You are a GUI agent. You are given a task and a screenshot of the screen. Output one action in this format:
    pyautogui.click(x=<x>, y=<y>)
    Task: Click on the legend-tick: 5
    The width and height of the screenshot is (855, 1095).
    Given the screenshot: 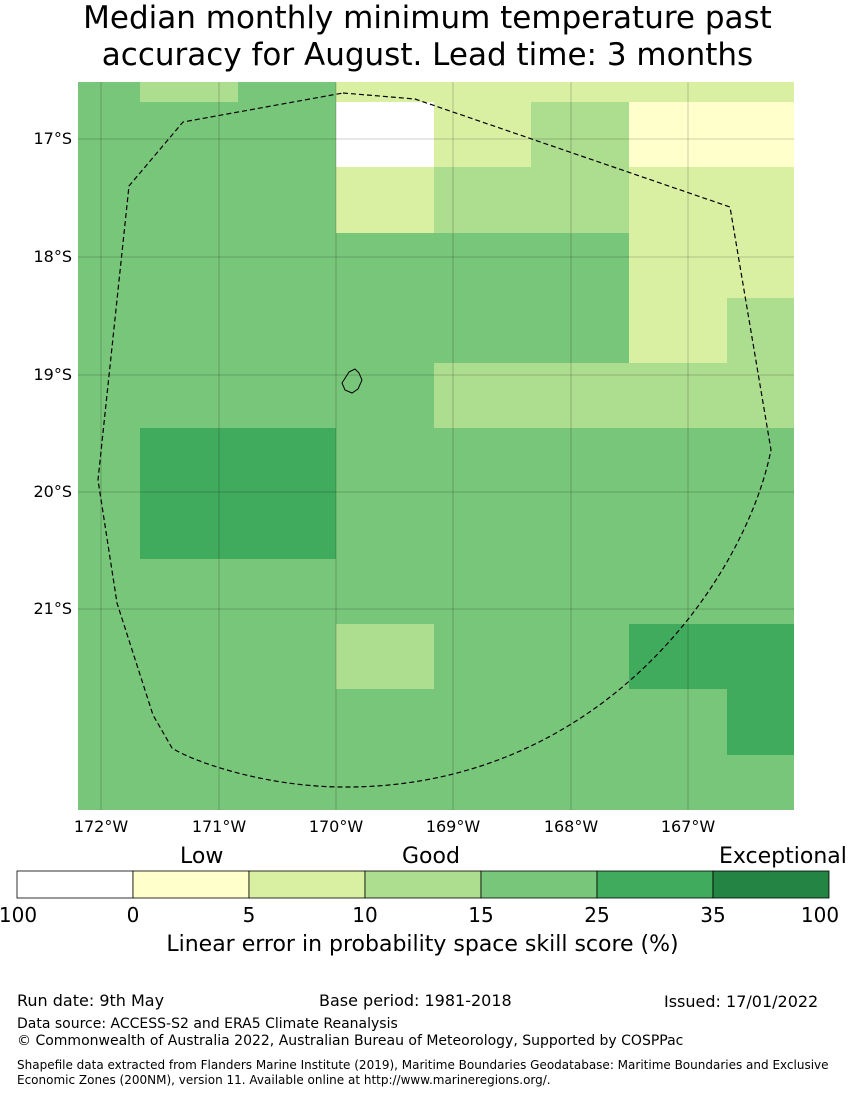 What is the action you would take?
    pyautogui.click(x=249, y=915)
    